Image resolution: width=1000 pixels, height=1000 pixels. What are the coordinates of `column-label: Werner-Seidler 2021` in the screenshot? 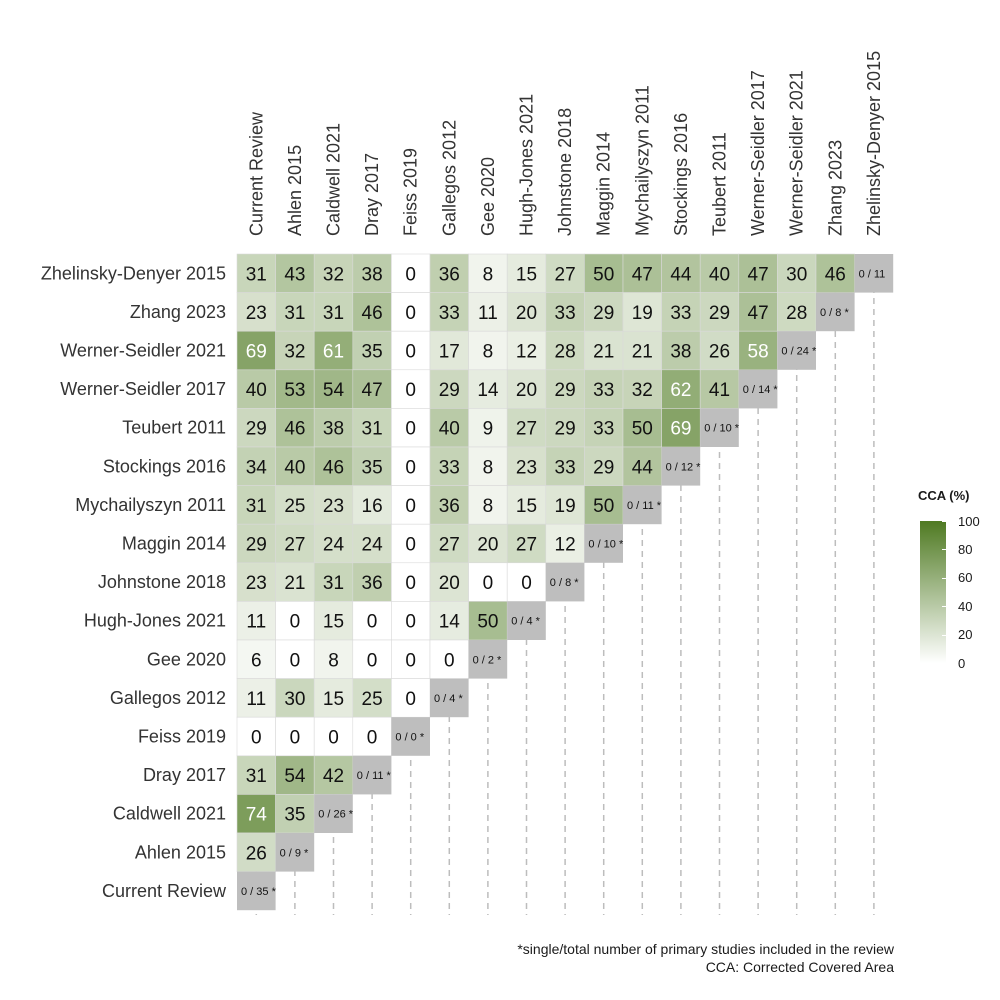 It's located at (797, 153).